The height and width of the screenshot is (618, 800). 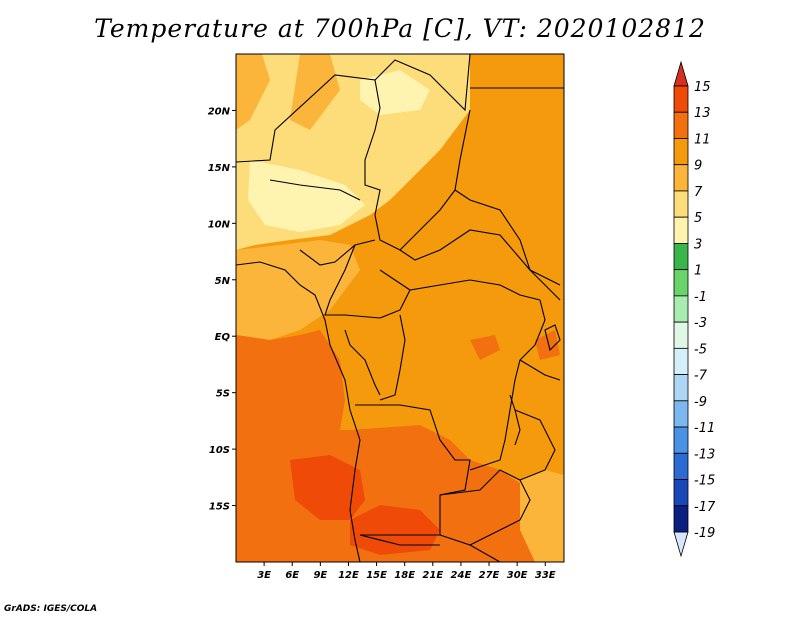 What do you see at coordinates (292, 575) in the screenshot?
I see `lon-label: 6E` at bounding box center [292, 575].